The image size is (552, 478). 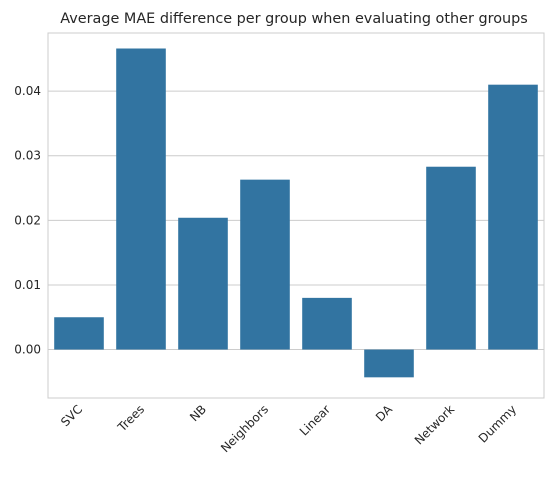 What do you see at coordinates (71, 415) in the screenshot?
I see `x-tick-label-svc: SVC` at bounding box center [71, 415].